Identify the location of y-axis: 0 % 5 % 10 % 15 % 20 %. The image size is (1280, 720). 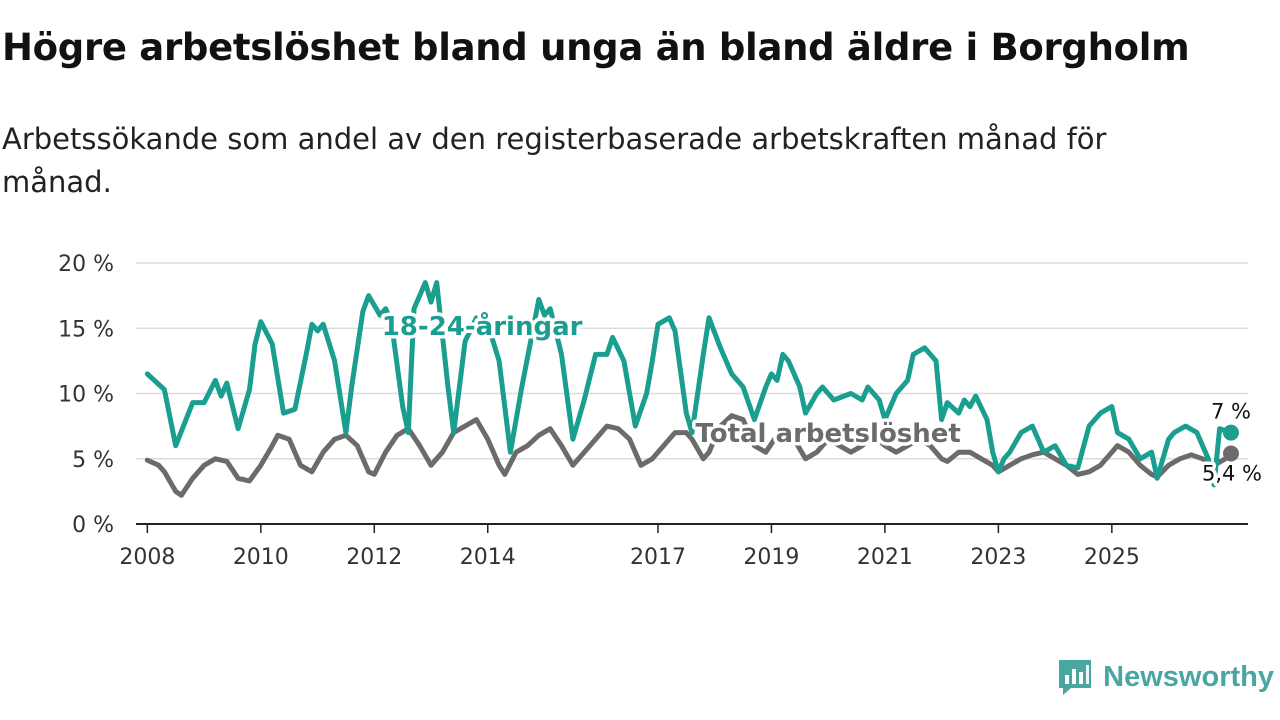
(86, 395).